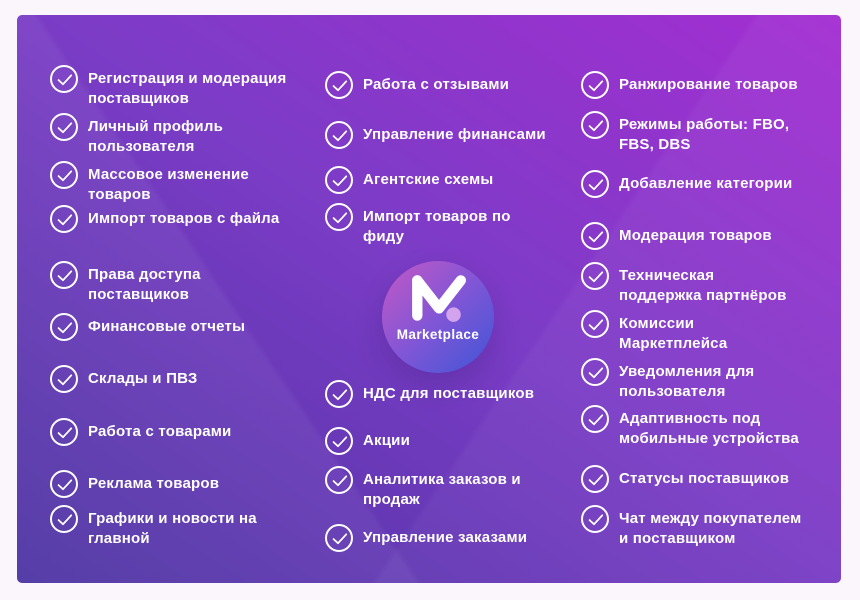 The image size is (860, 600). I want to click on feature-label: Управление финансами, so click(454, 134).